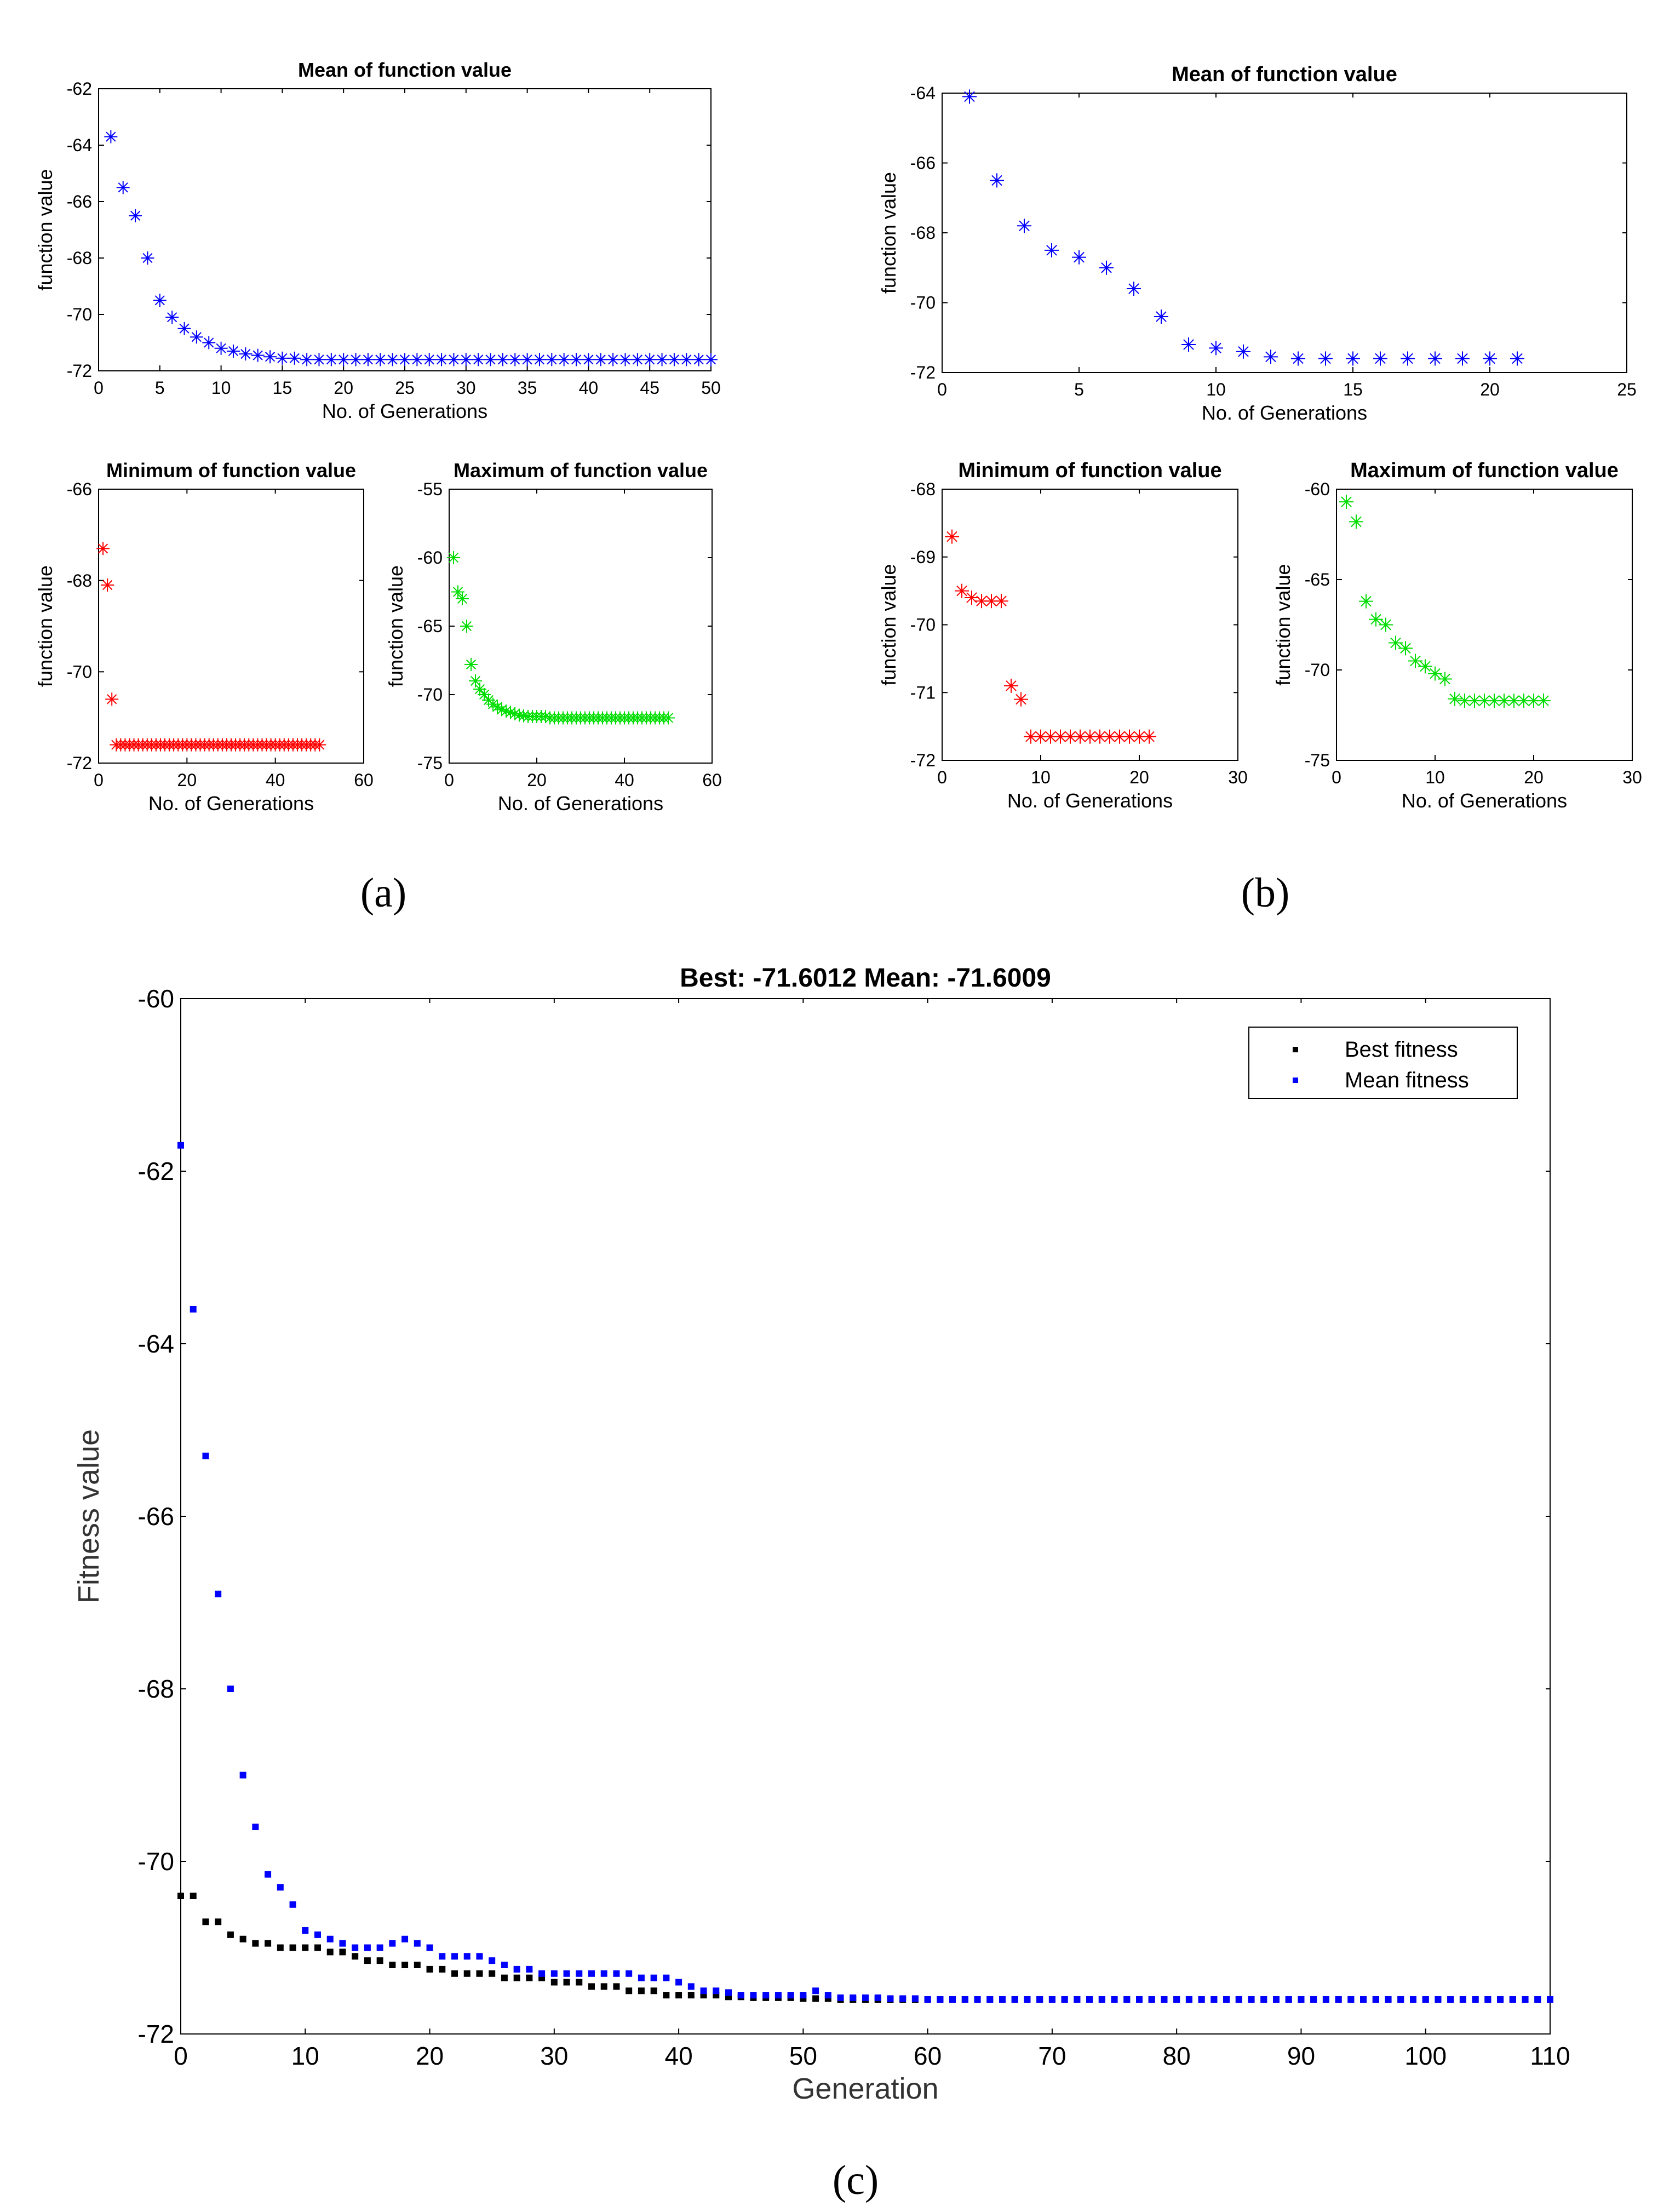  Describe the element at coordinates (231, 626) in the screenshot. I see `plot-frame` at that location.